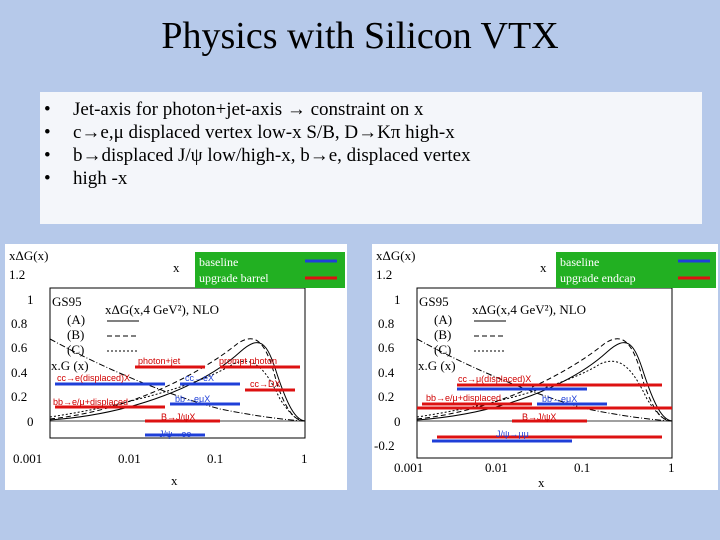 The width and height of the screenshot is (720, 540). Describe the element at coordinates (159, 361) in the screenshot. I see `left-label-photon-jet: photon+jet` at that location.